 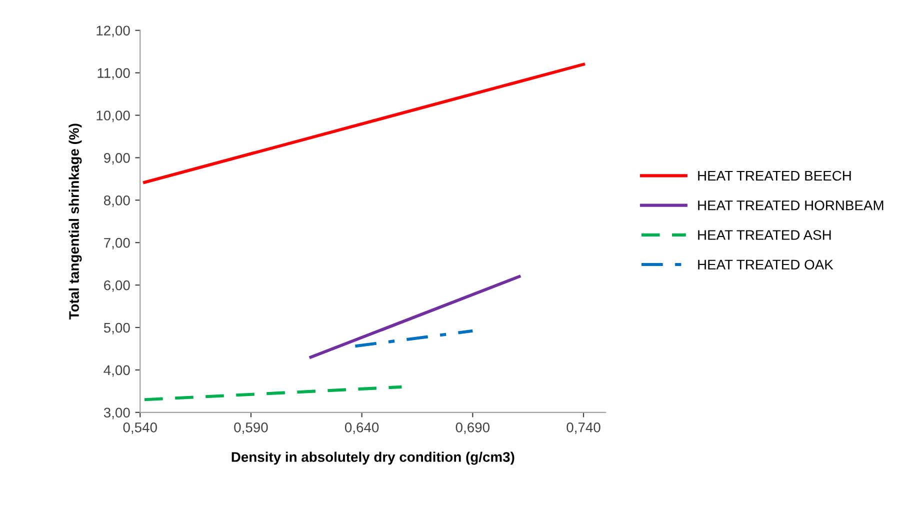 What do you see at coordinates (774, 175) in the screenshot?
I see `legend-label: HEAT TREATED BEECH` at bounding box center [774, 175].